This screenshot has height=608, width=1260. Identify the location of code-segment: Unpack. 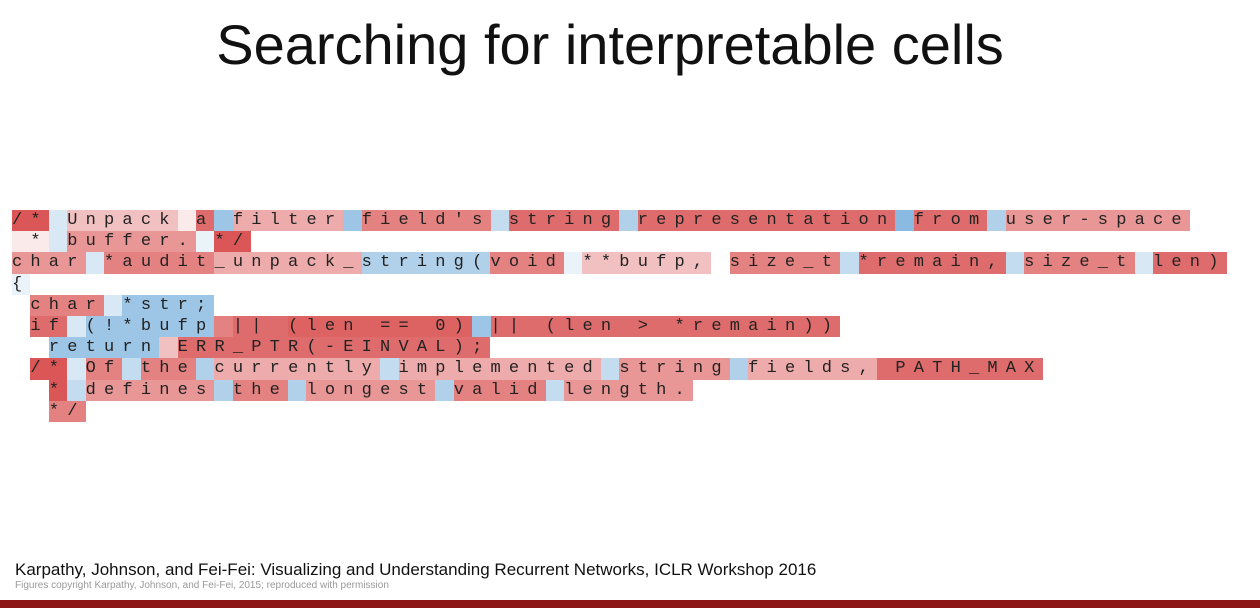
(122, 221).